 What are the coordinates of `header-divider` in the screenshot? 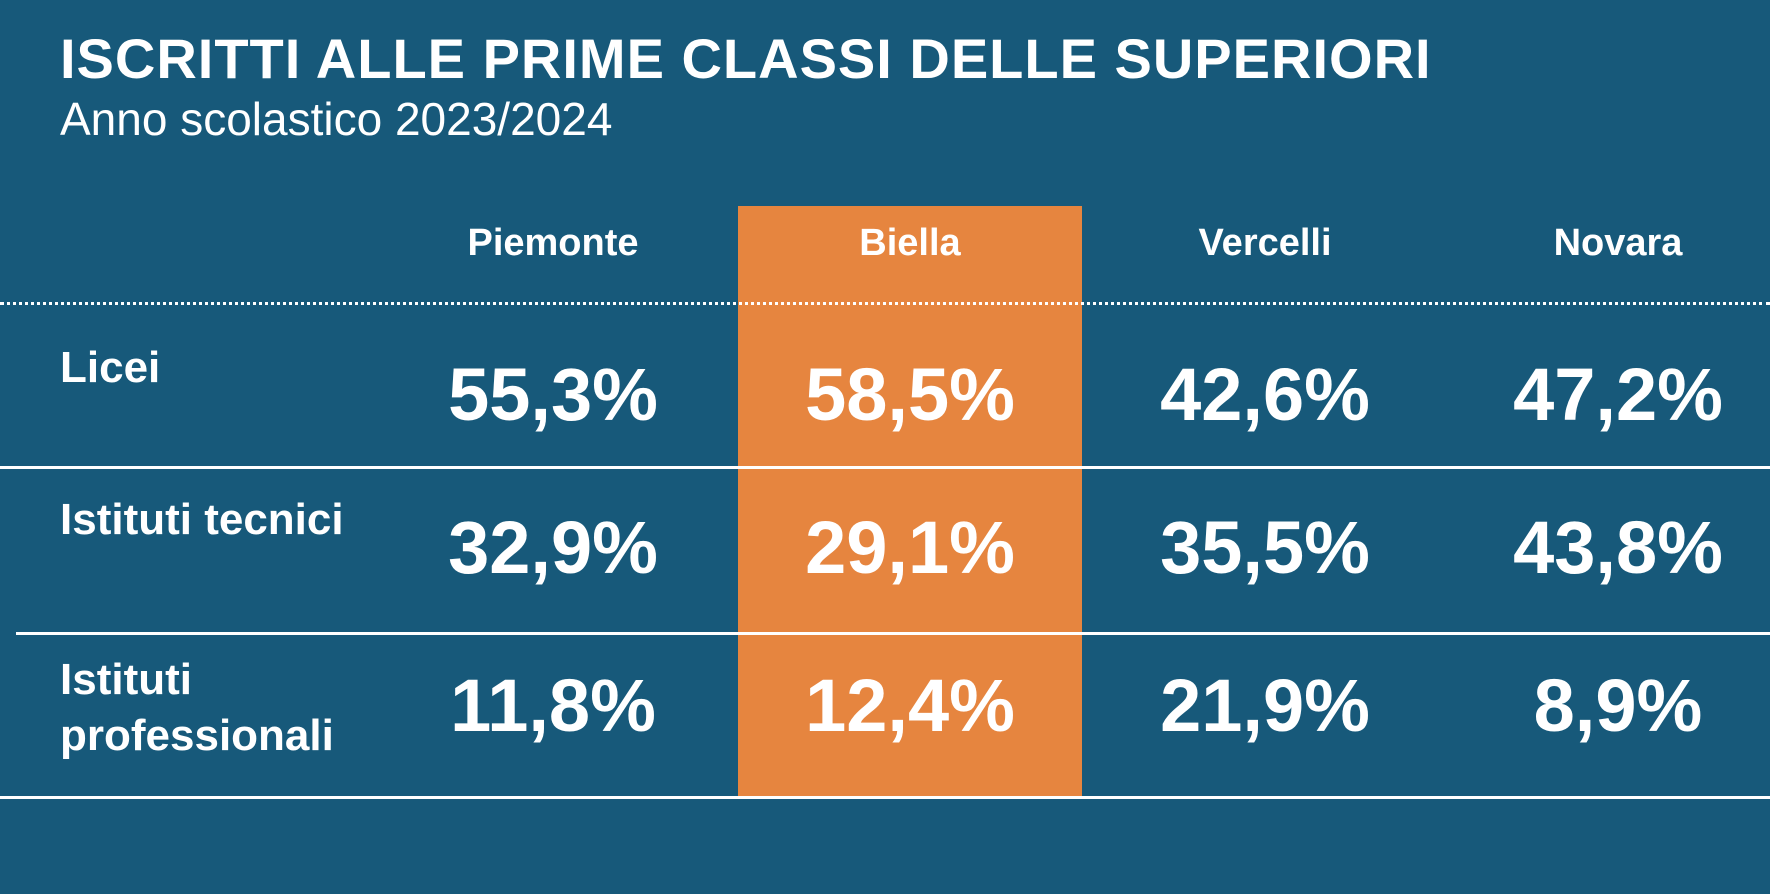 It's located at (885, 303).